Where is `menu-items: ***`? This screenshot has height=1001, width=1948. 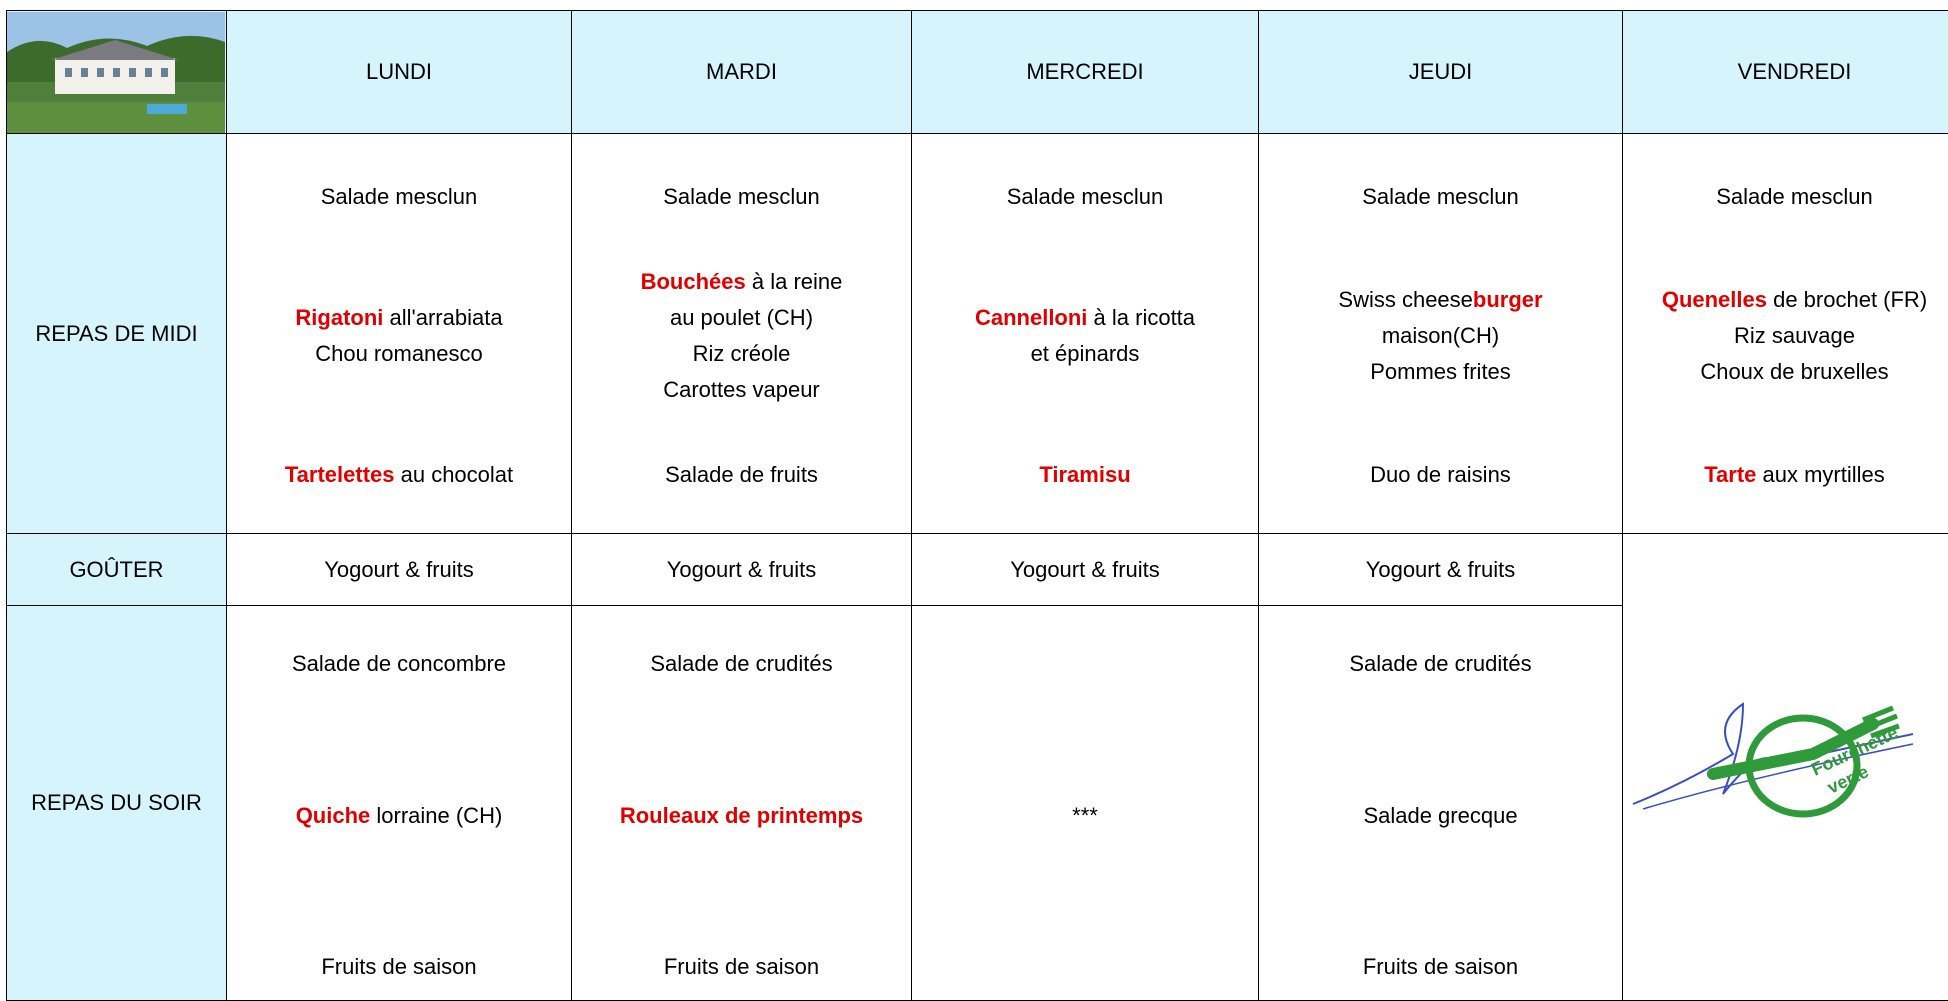
menu-items: *** is located at coordinates (1085, 803).